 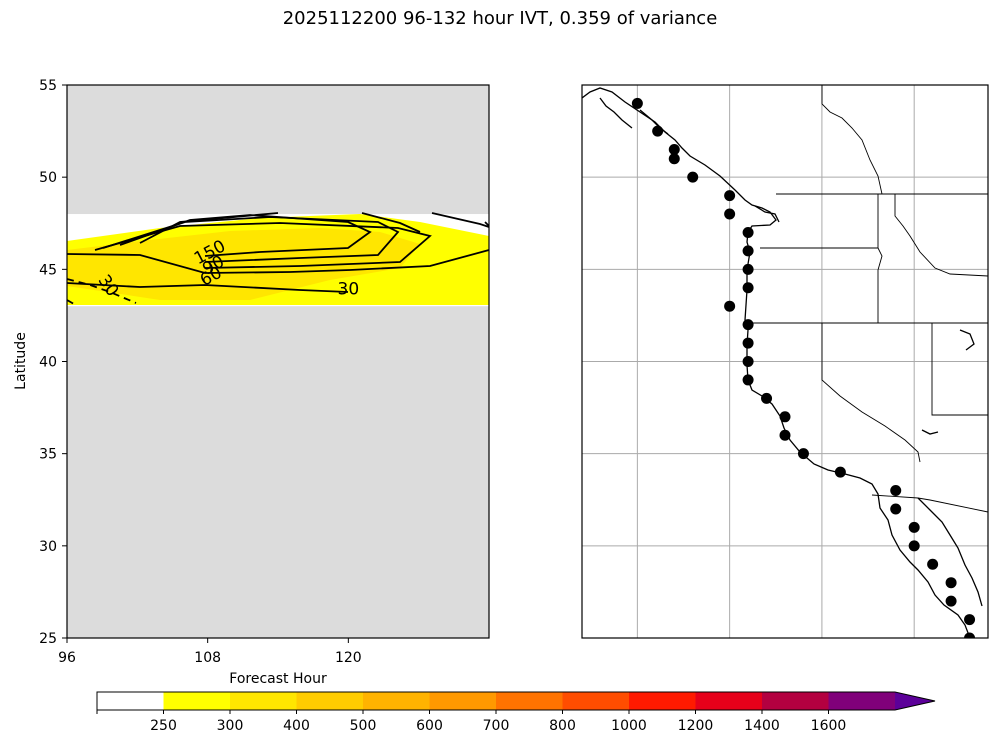 I want to click on colorbar-tick-label: 1400, so click(x=762, y=726).